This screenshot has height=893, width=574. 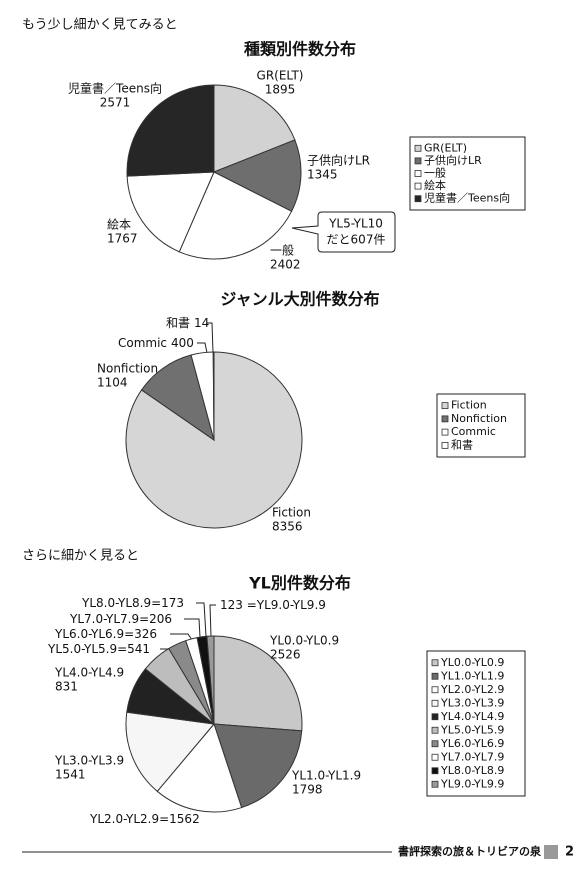 I want to click on legend-label: Commic, so click(x=473, y=431).